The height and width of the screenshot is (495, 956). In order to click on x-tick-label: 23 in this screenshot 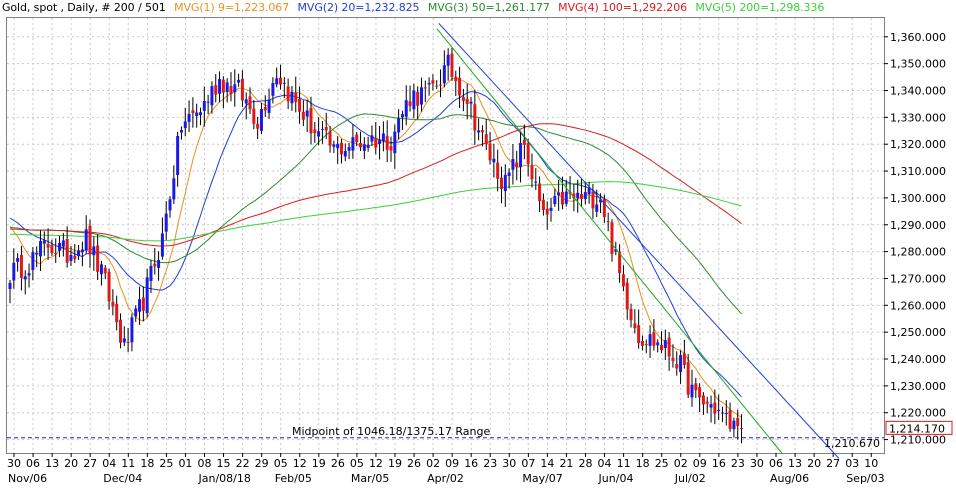, I will do `click(738, 463)`.